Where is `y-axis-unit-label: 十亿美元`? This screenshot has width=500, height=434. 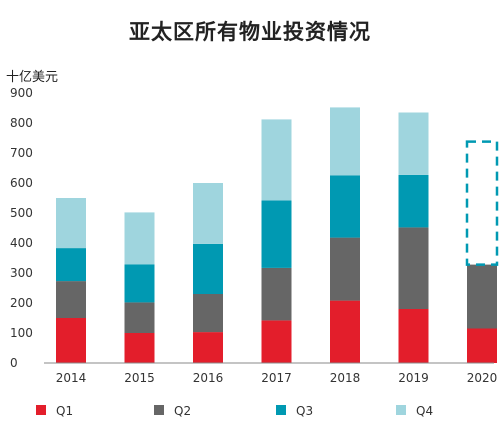 y-axis-unit-label: 十亿美元 is located at coordinates (32, 77).